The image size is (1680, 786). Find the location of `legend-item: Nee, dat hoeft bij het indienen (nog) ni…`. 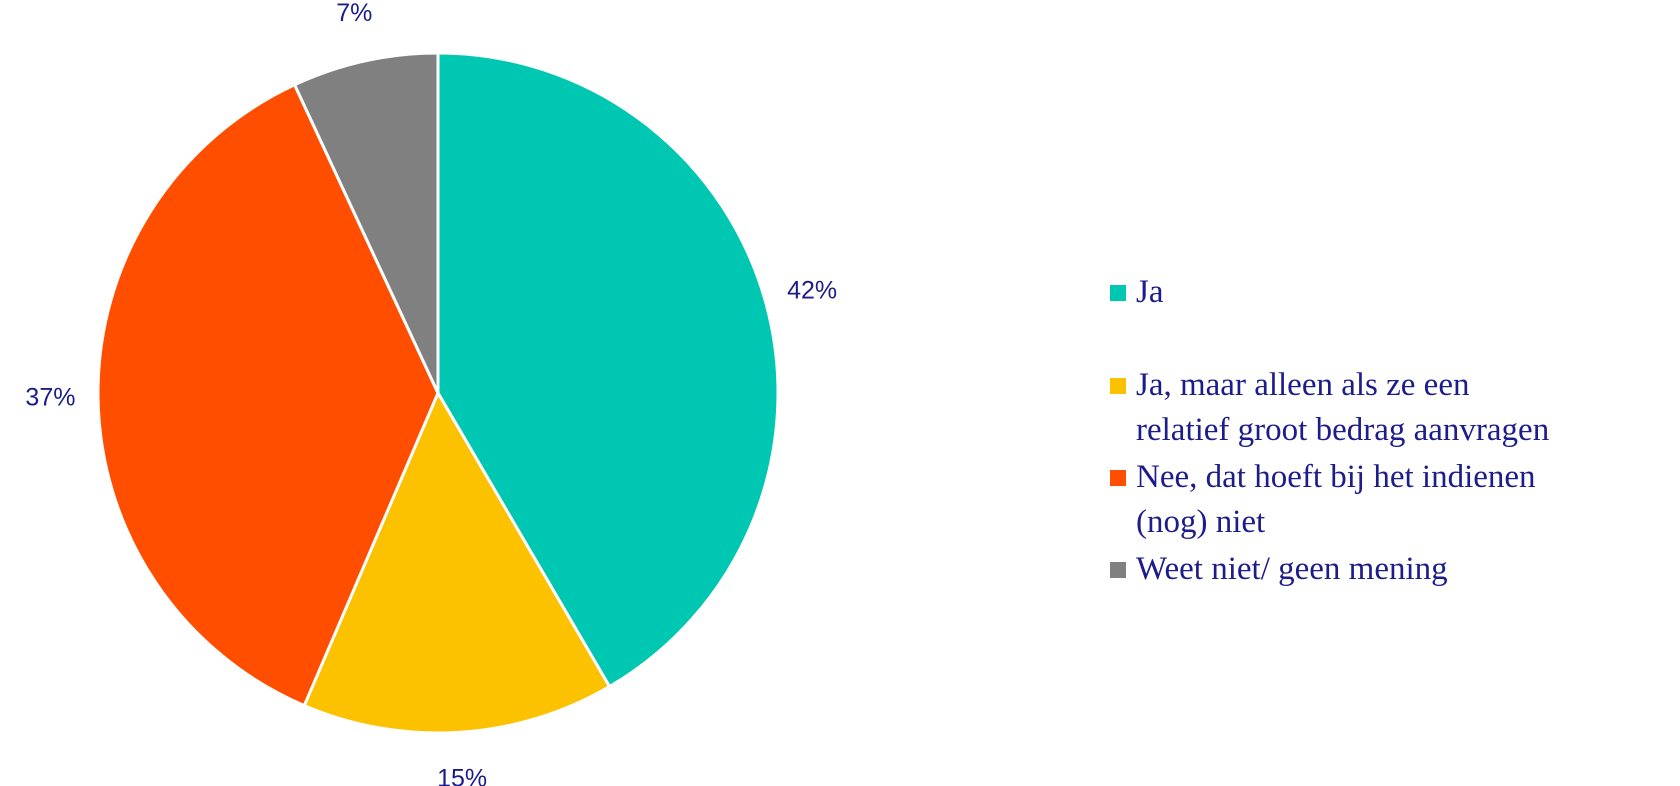

legend-item: Nee, dat hoeft bij het indienen (nog) ni… is located at coordinates (1340, 500).